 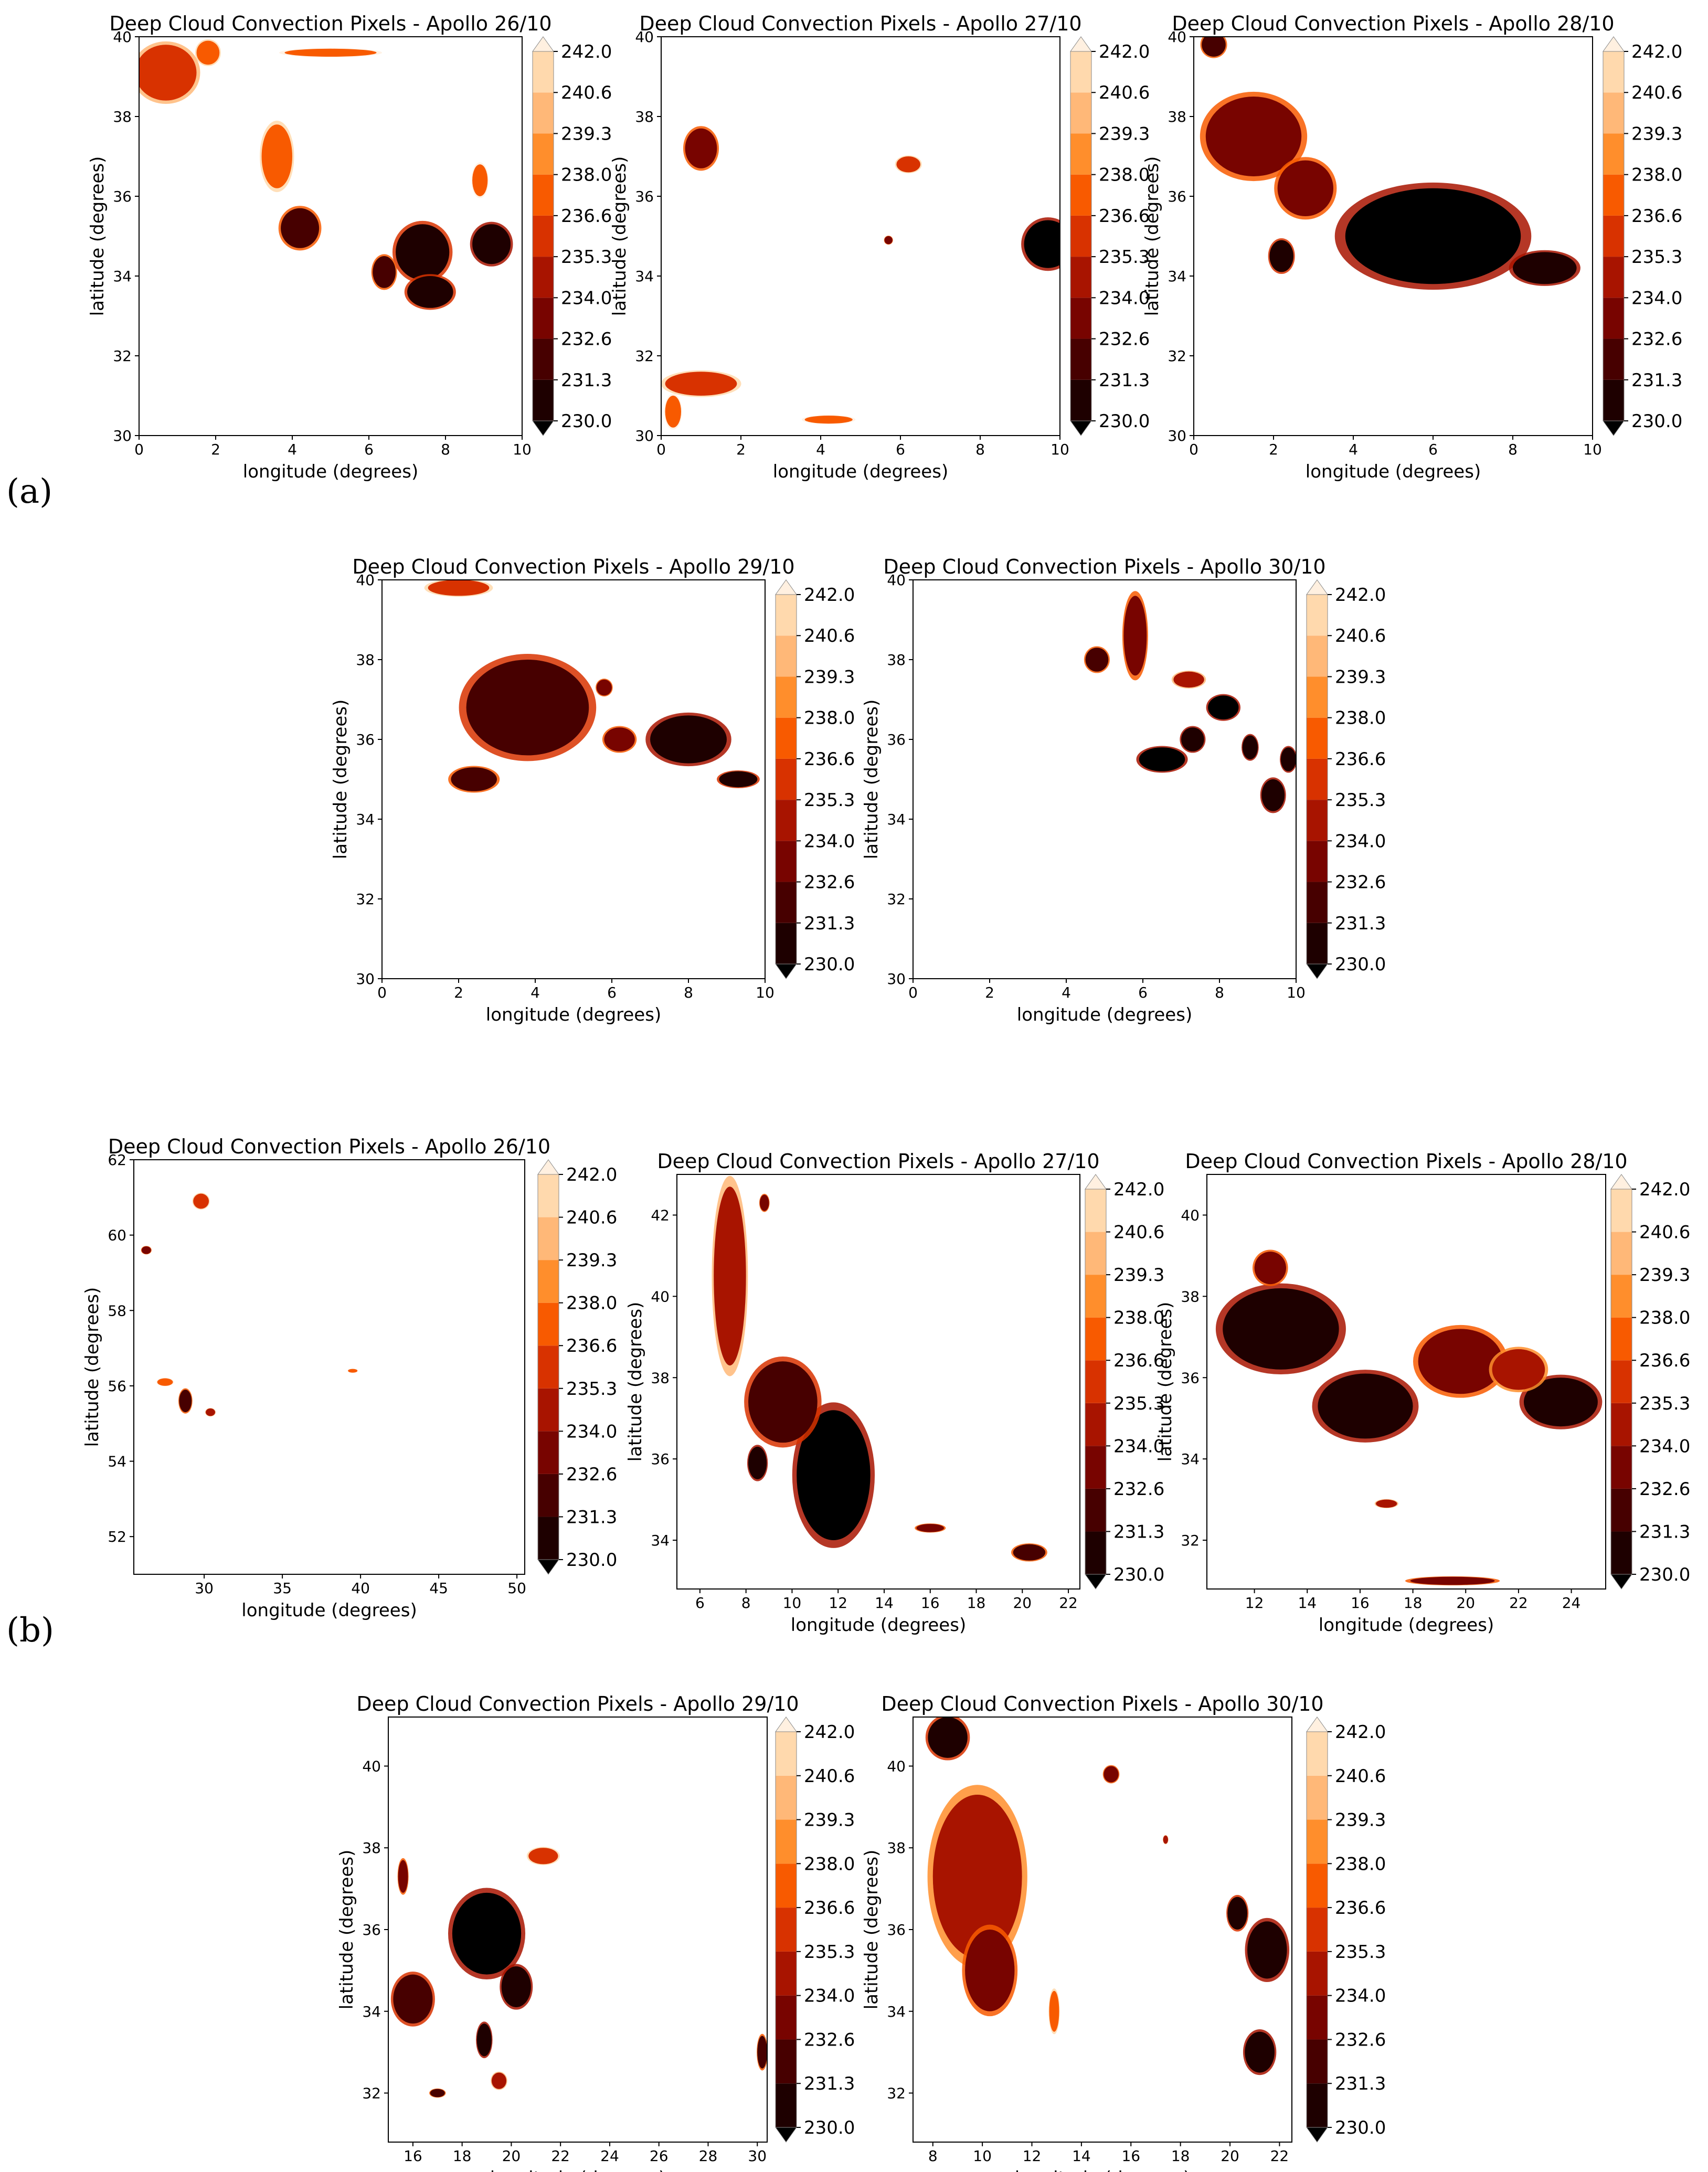 What do you see at coordinates (512, 2156) in the screenshot?
I see `x-tick-label: 20` at bounding box center [512, 2156].